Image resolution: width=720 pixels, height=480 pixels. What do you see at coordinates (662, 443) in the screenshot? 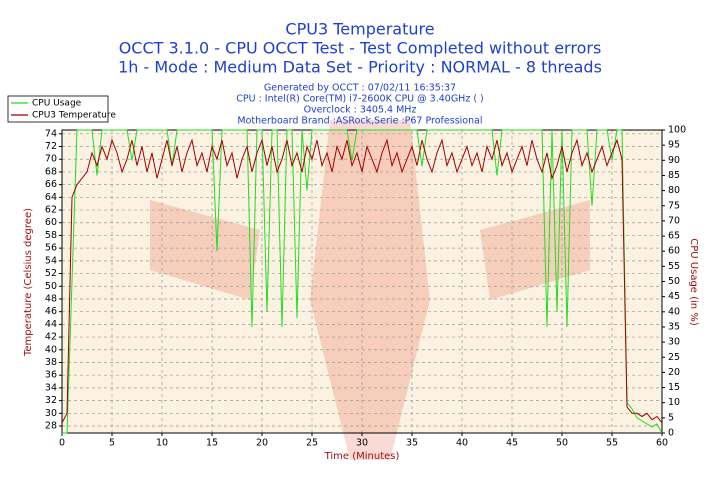
I see `x-tick-label: 60` at bounding box center [662, 443].